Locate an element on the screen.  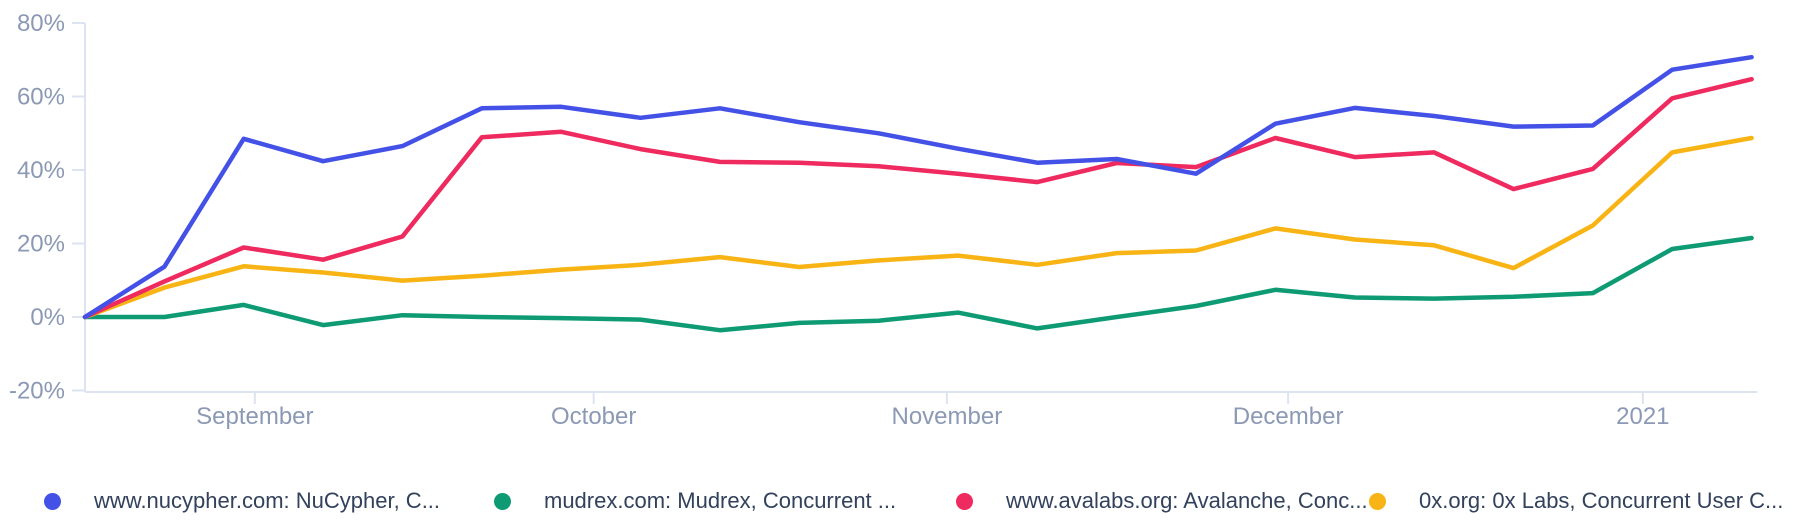
y-axis-tick-label: 80% is located at coordinates (41, 23).